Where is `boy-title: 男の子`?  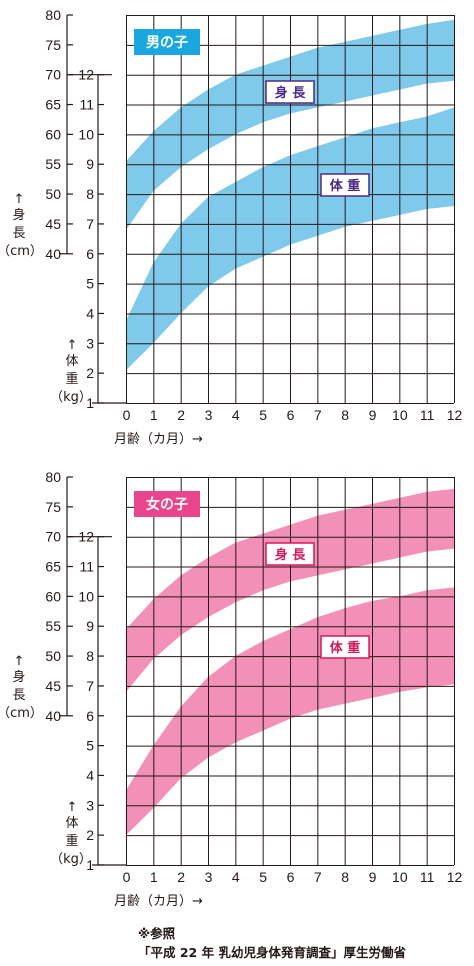
boy-title: 男の子 is located at coordinates (167, 43).